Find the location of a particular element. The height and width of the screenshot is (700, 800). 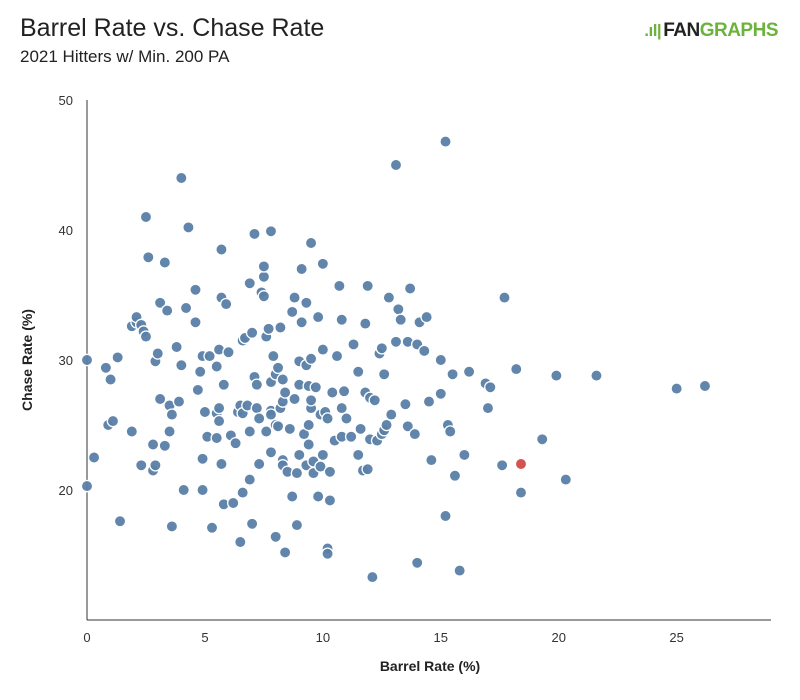

y-tick-label: 20 is located at coordinates (66, 490).